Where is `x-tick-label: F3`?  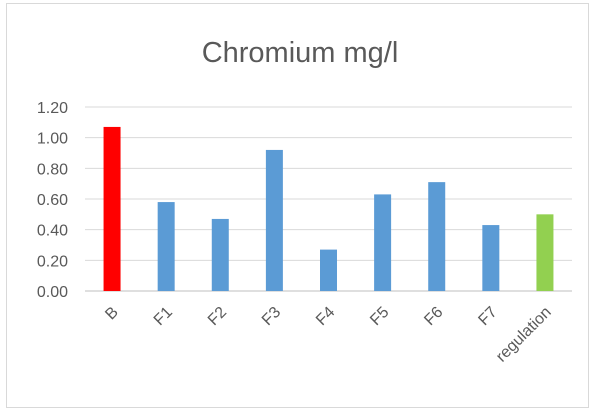 x-tick-label: F3 is located at coordinates (271, 316).